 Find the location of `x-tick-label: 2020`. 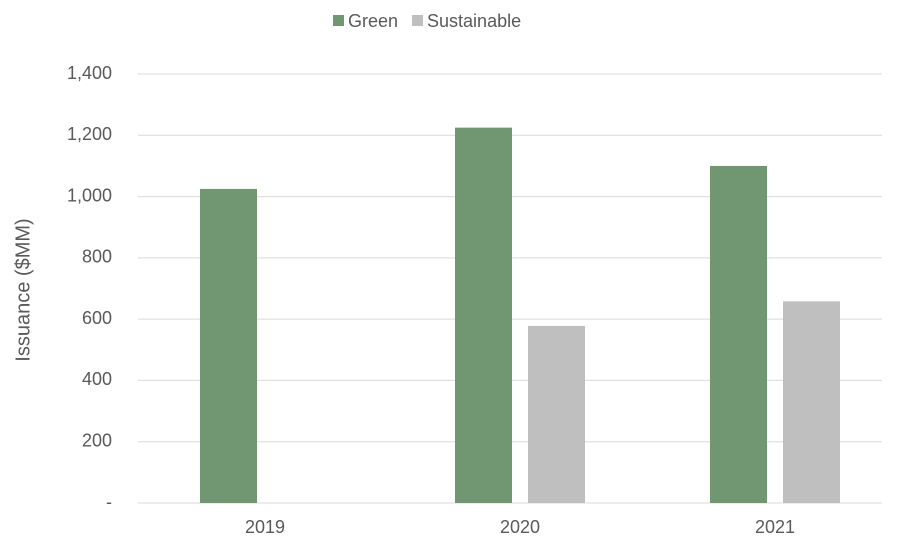

x-tick-label: 2020 is located at coordinates (520, 527).